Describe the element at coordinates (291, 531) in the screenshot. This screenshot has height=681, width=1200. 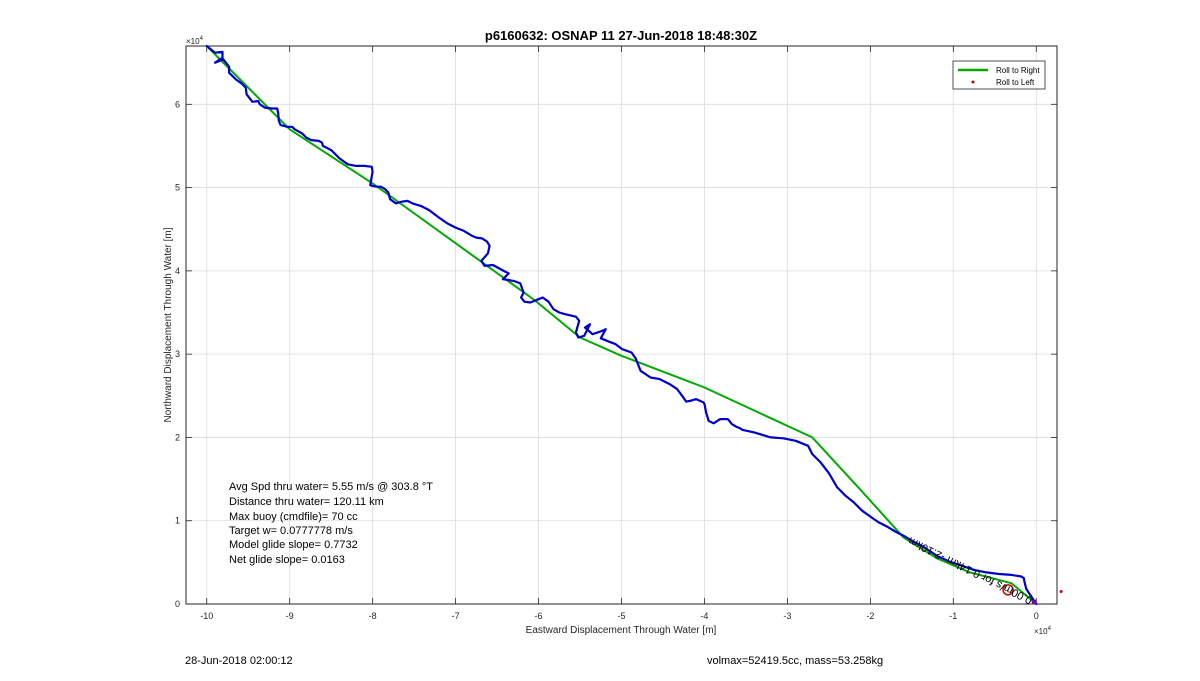
I see `annotation-target-w: Target w= 0.0777778 m/s` at that location.